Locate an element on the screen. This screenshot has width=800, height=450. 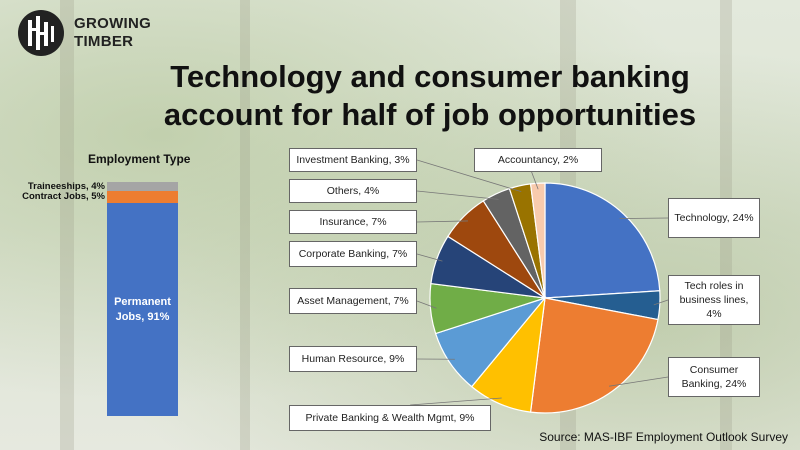
employment-type-stacked-bar is located at coordinates (142, 299).